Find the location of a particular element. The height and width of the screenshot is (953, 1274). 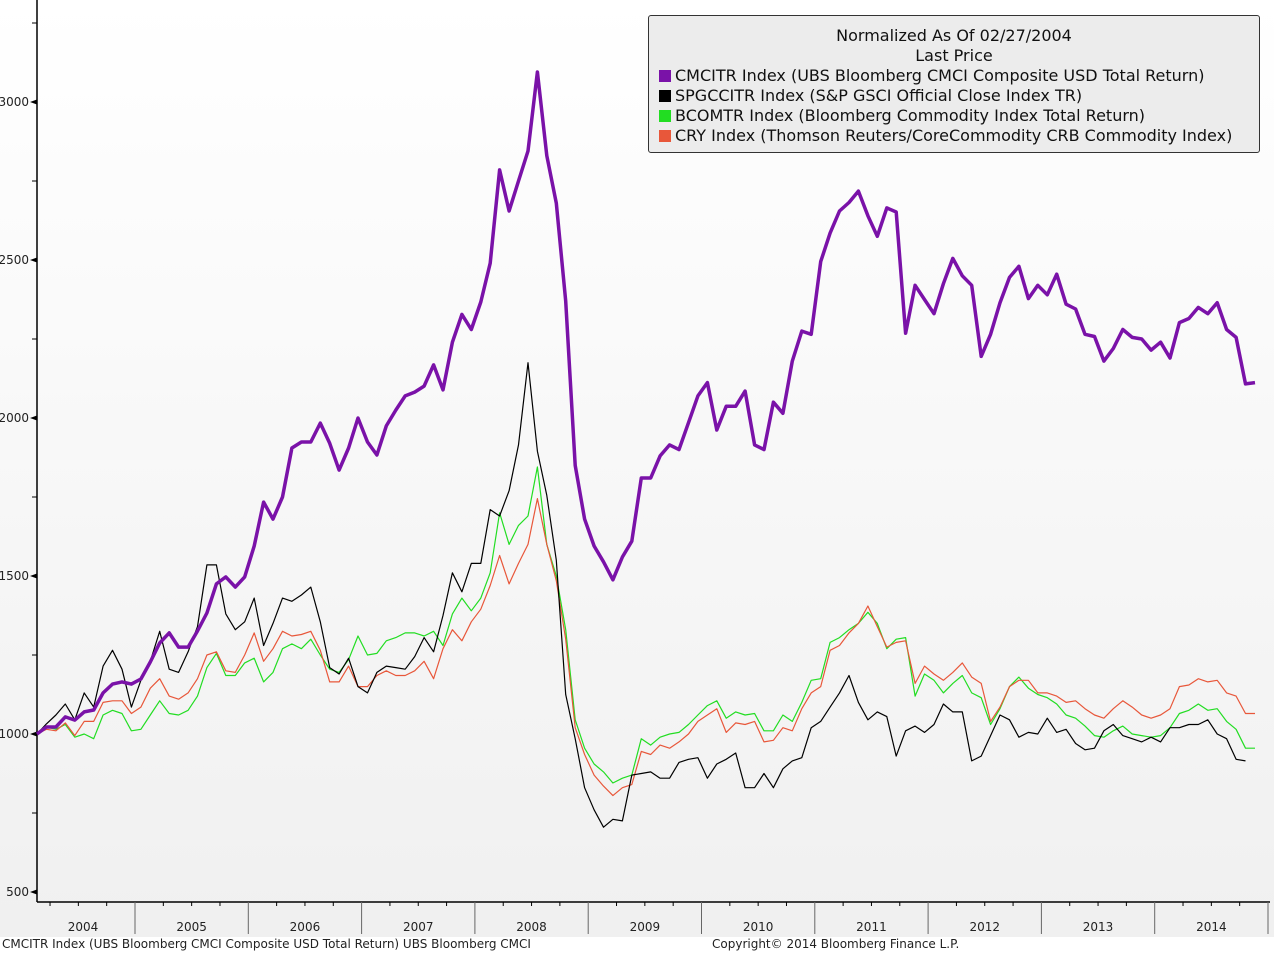

x-tick-label: 2013 is located at coordinates (1098, 927).